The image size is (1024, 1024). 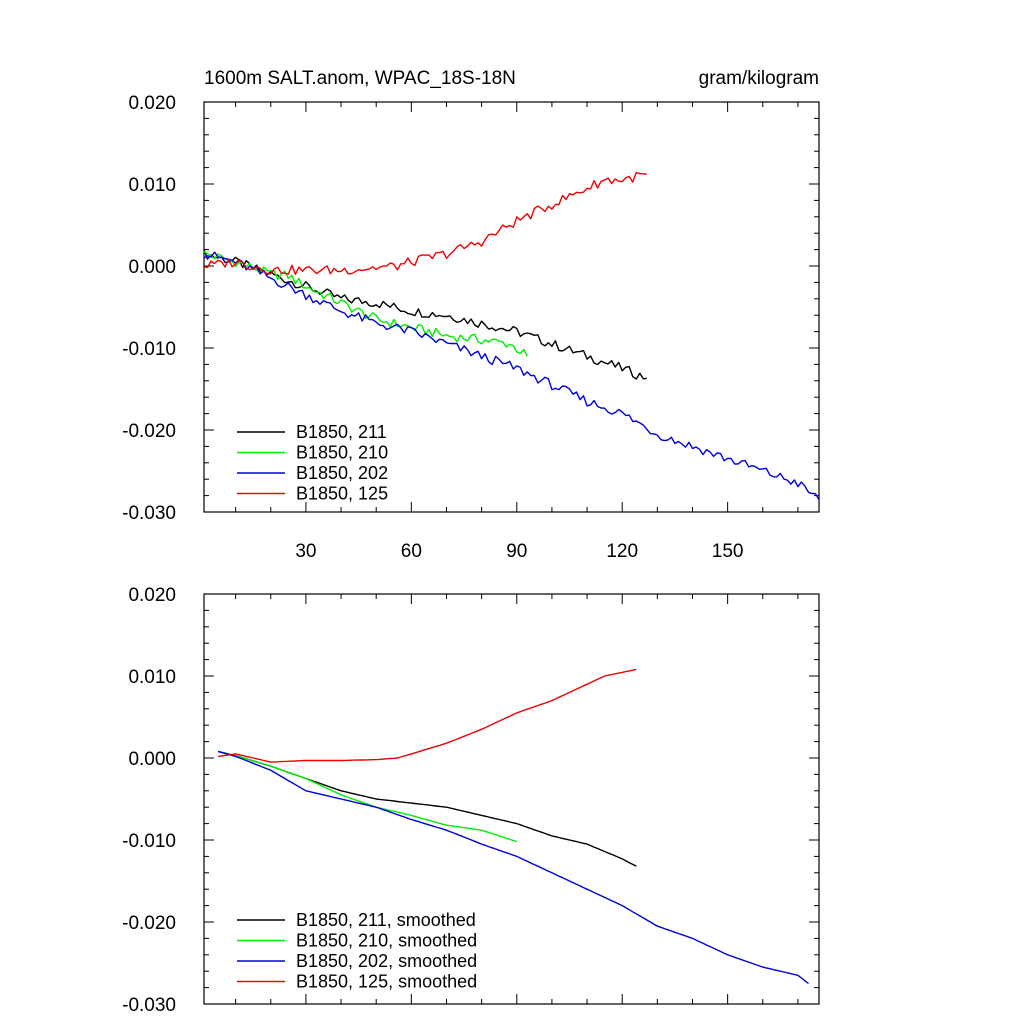 What do you see at coordinates (342, 453) in the screenshot?
I see `legend-label: B1850, 210` at bounding box center [342, 453].